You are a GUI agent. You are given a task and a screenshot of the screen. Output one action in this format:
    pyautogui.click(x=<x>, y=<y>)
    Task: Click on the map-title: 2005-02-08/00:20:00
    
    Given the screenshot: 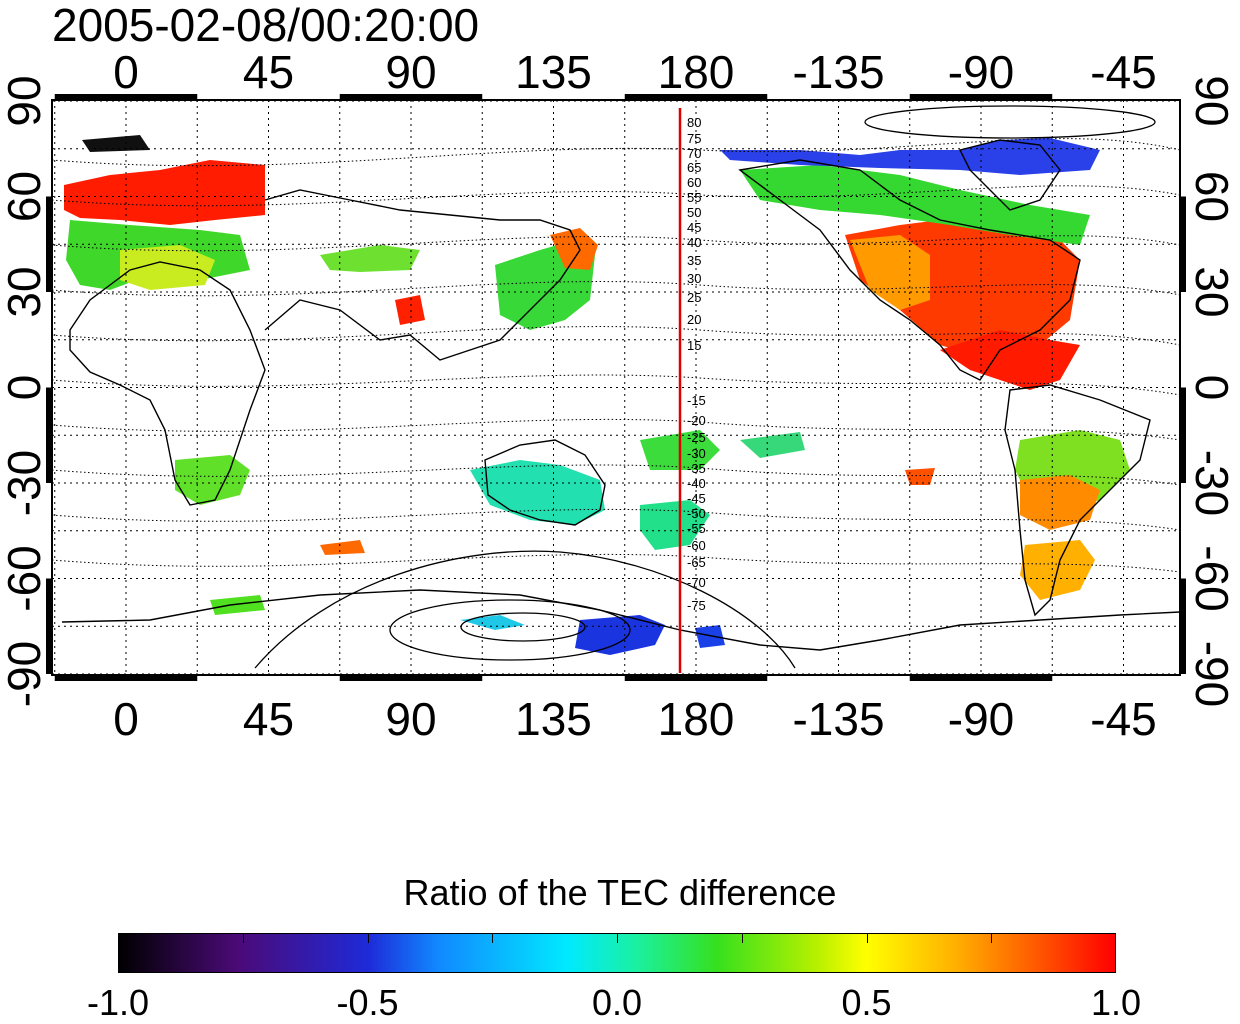 What is the action you would take?
    pyautogui.click(x=266, y=25)
    